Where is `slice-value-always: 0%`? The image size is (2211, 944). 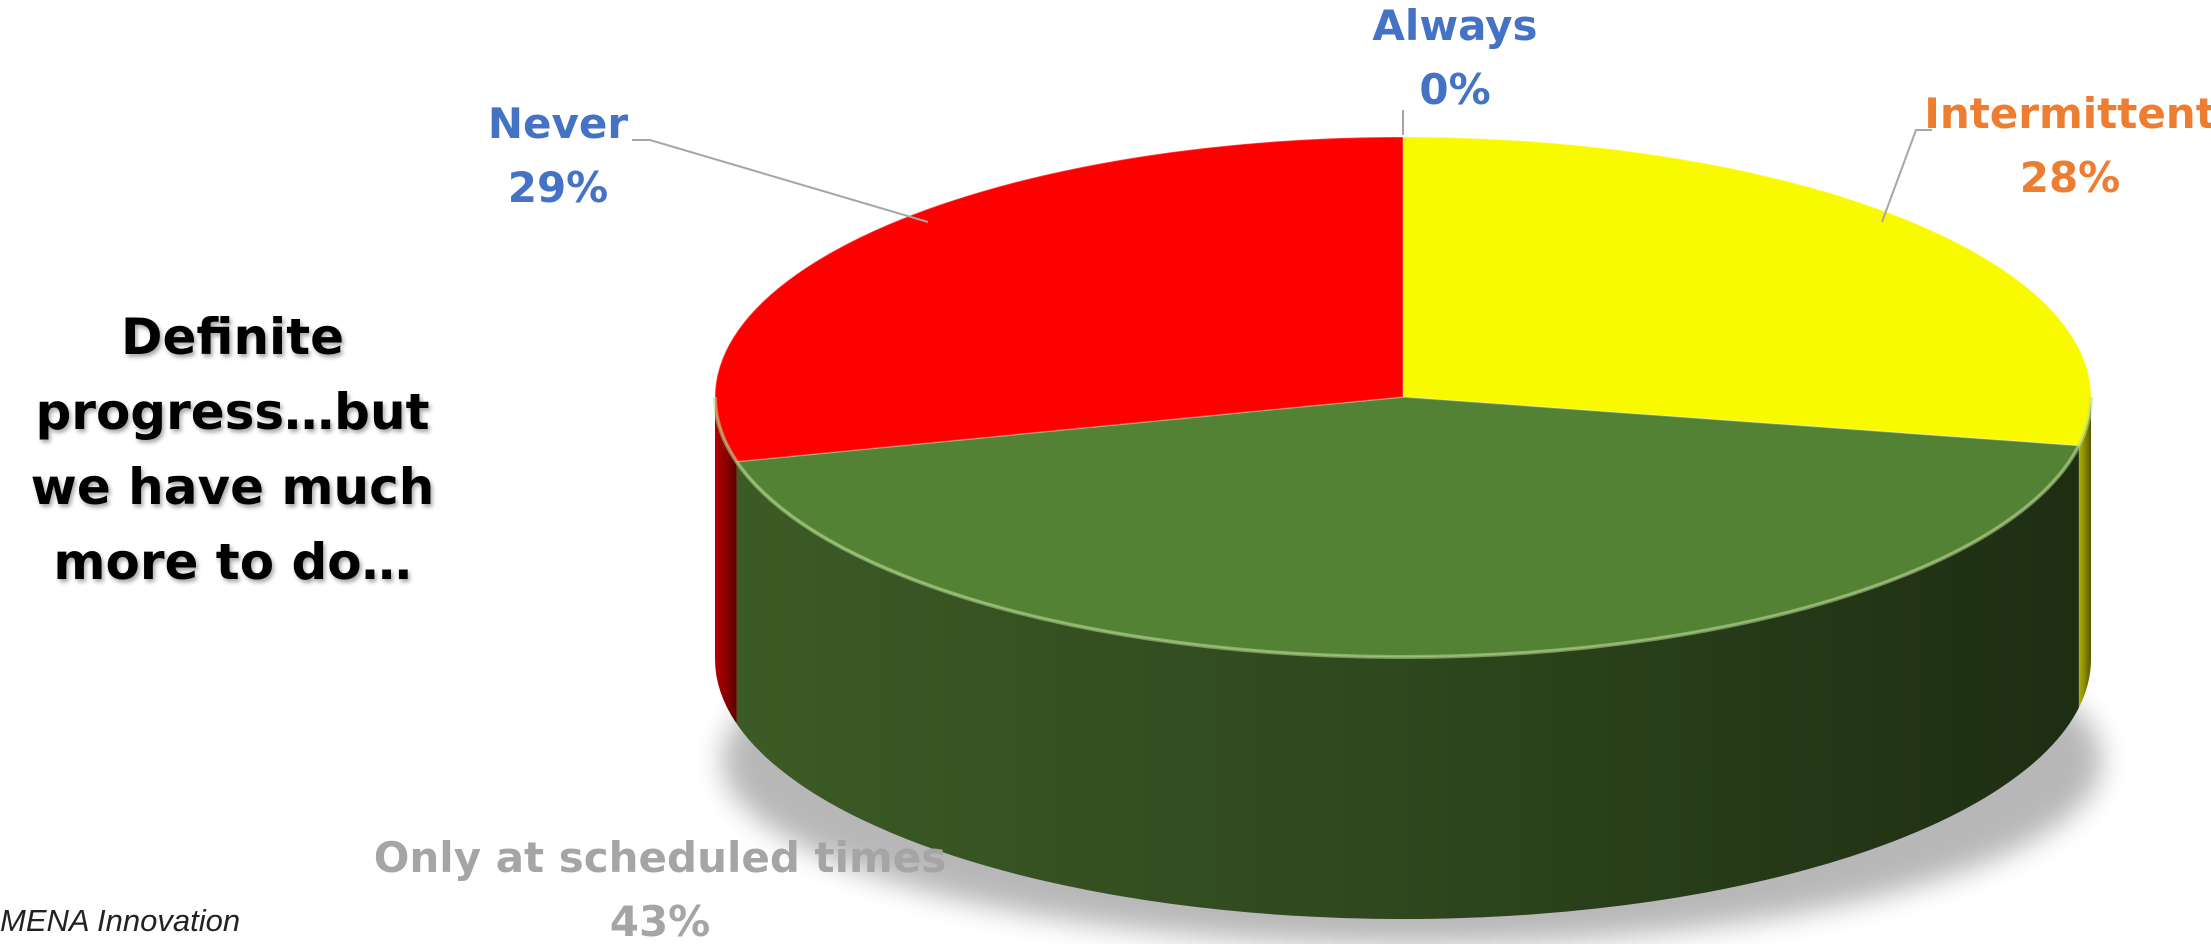 slice-value-always: 0% is located at coordinates (1454, 89).